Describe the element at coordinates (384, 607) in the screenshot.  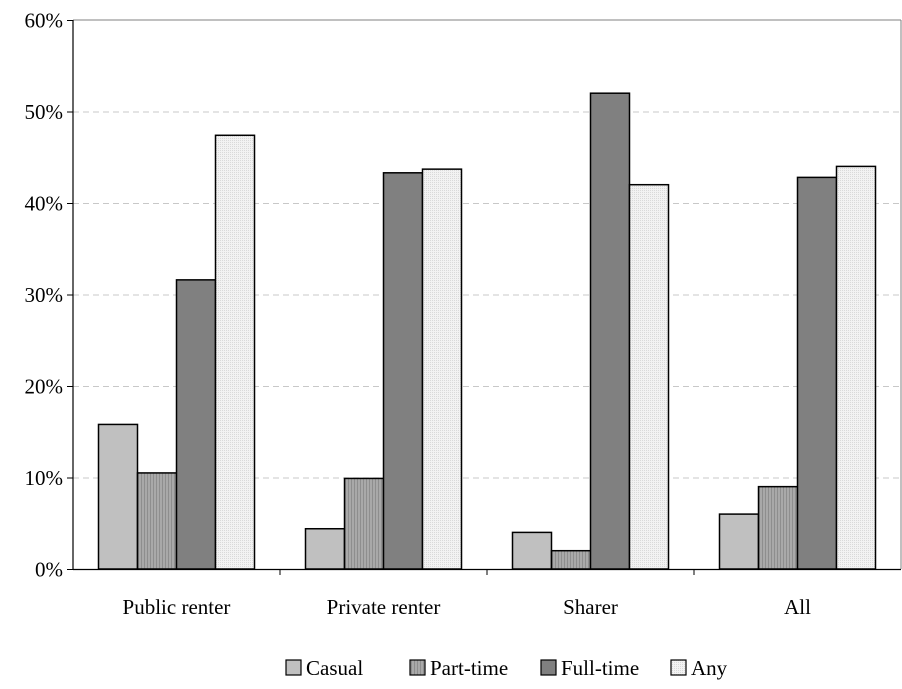
I see `x-tick-label: Private renter` at that location.